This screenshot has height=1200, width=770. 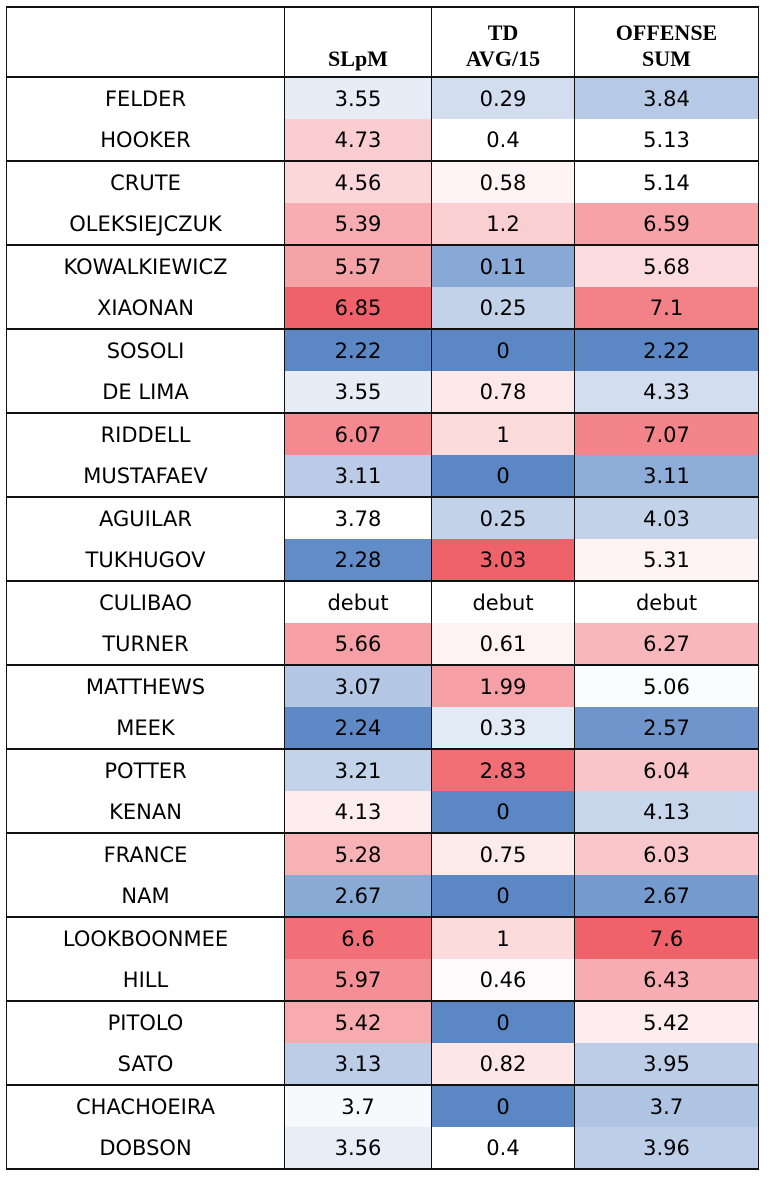 I want to click on header-td-line1: TD, so click(x=503, y=32).